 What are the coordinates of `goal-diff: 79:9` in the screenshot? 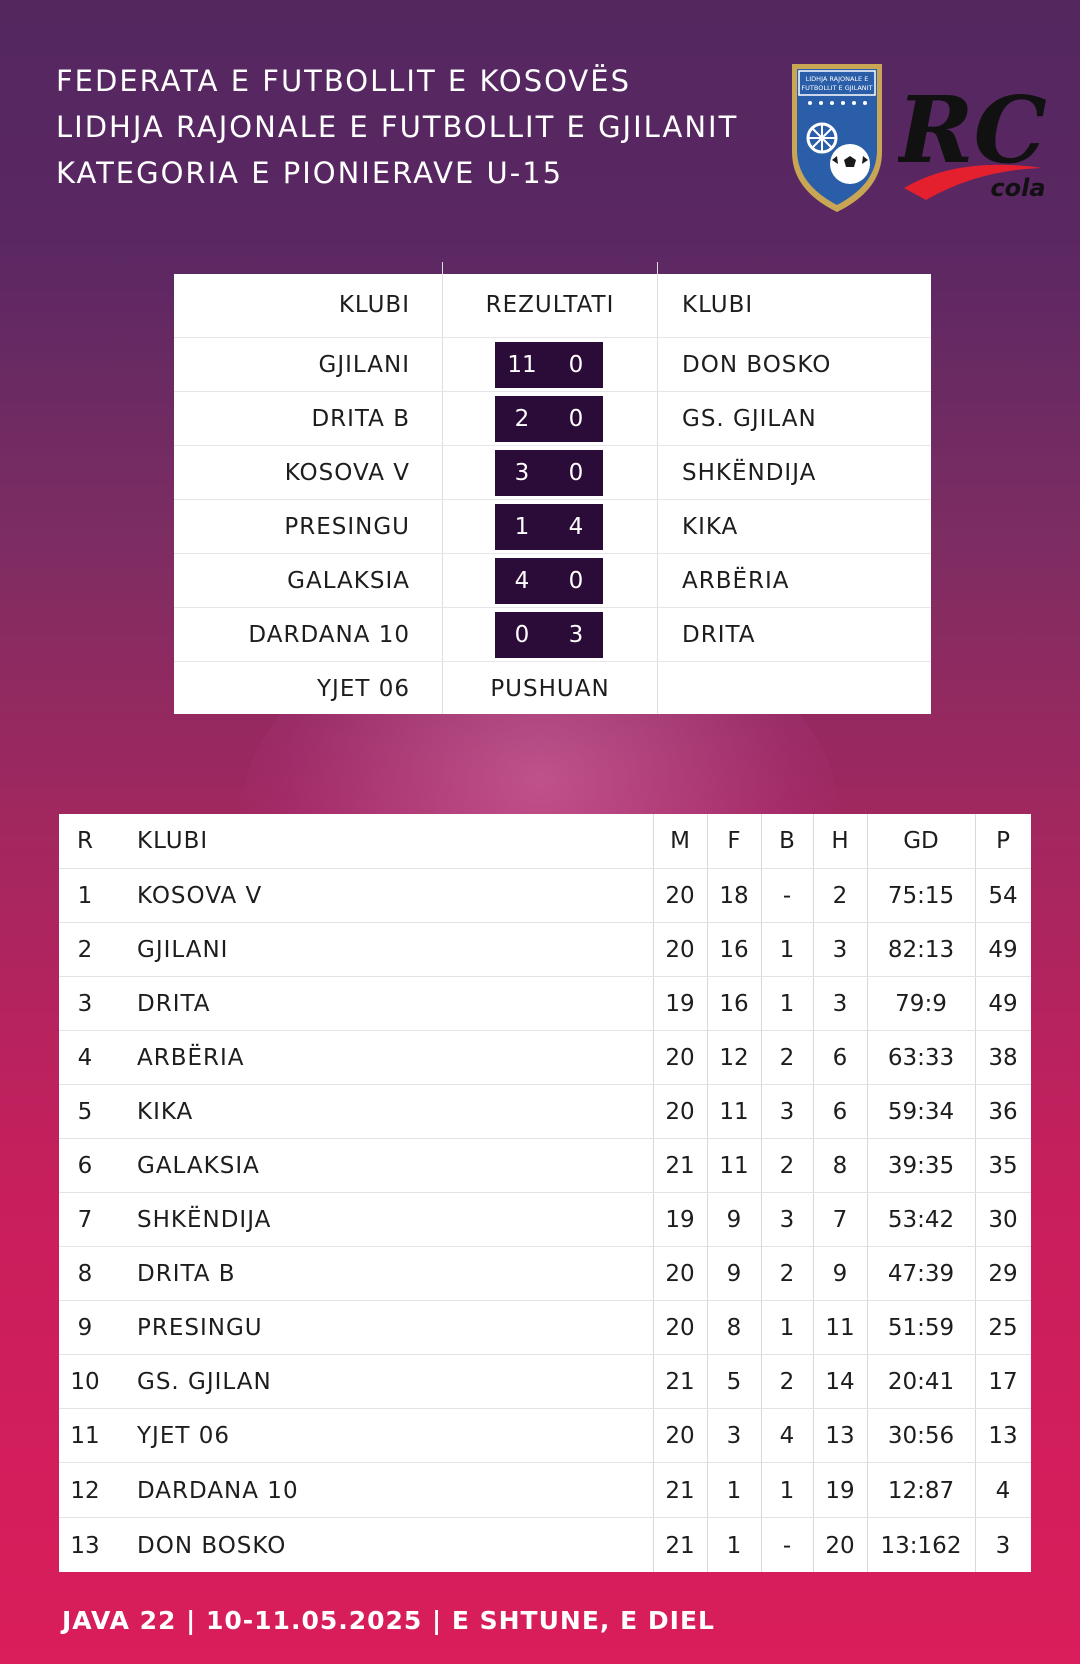 It's located at (921, 1004).